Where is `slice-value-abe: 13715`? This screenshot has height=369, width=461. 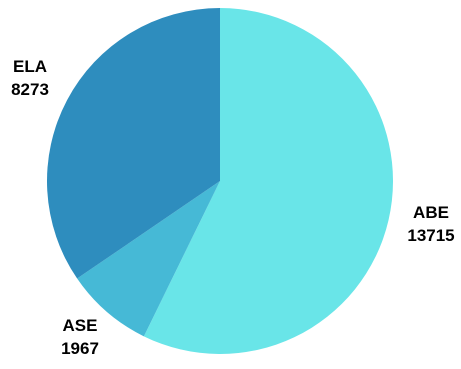
slice-value-abe: 13715 is located at coordinates (430, 235).